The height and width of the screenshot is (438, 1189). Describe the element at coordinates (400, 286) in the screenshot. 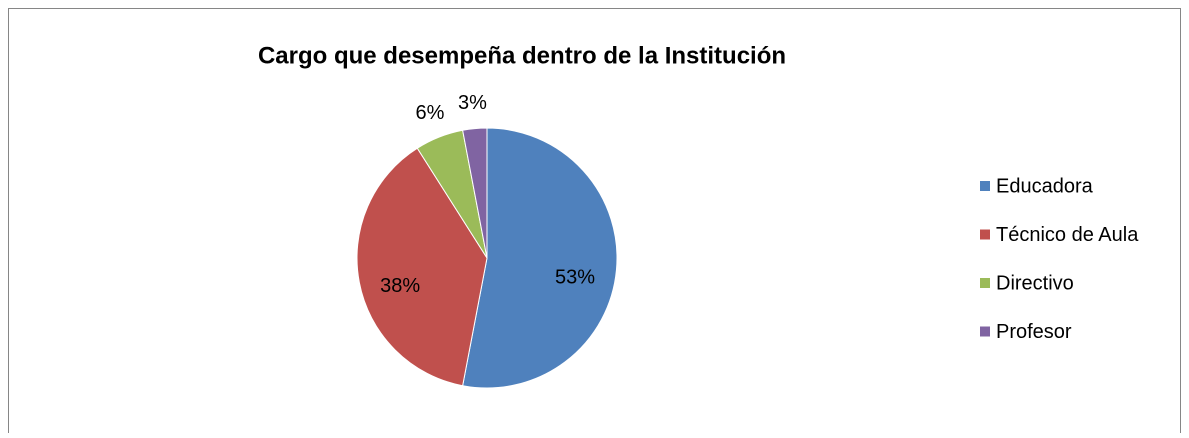

I see `data-label: 38%` at that location.